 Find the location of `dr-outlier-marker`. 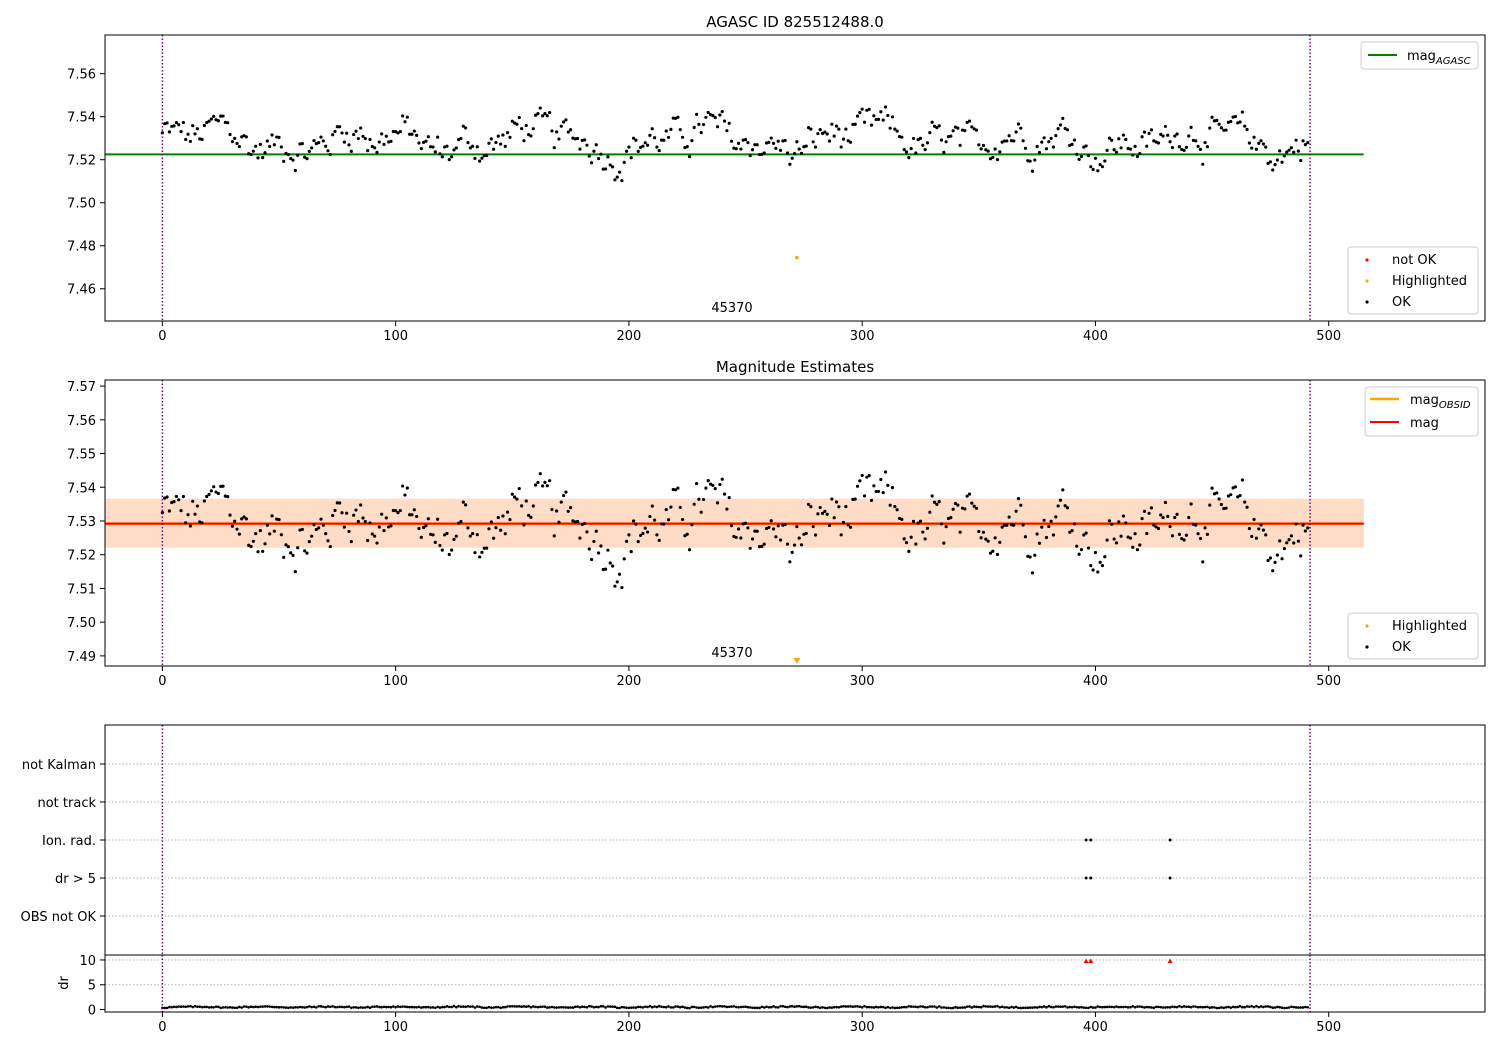

dr-outlier-marker is located at coordinates (1170, 960).